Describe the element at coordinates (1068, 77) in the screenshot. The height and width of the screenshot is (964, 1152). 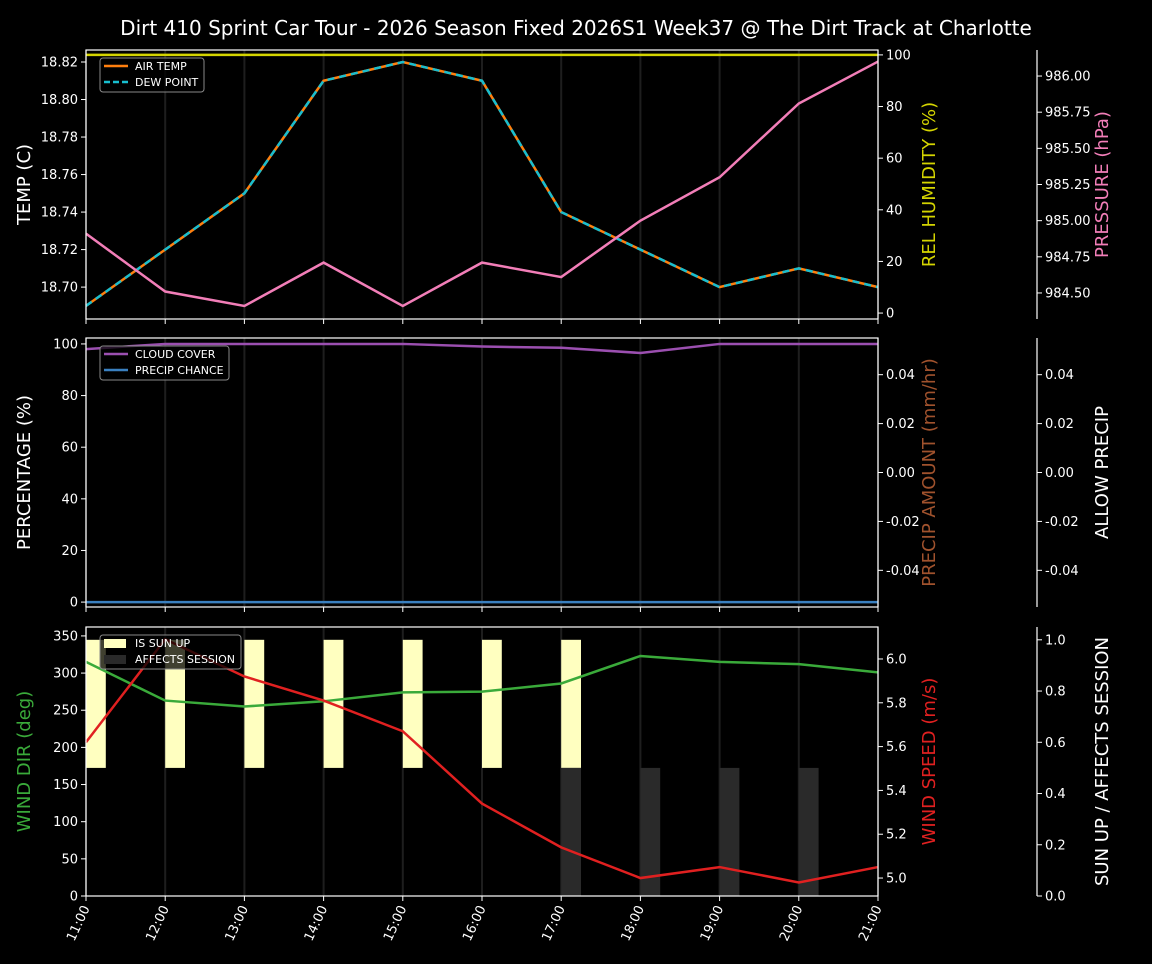
I see `tick-label: 986.00` at that location.